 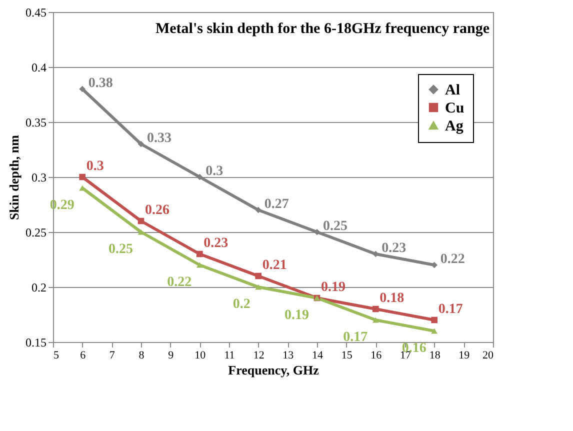 I want to click on x-tick-label: 8, so click(x=141, y=356).